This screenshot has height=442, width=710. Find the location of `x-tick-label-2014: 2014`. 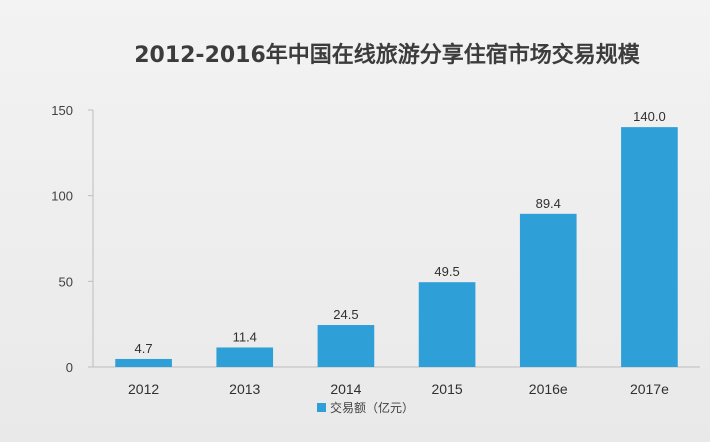

x-tick-label-2014: 2014 is located at coordinates (345, 389).